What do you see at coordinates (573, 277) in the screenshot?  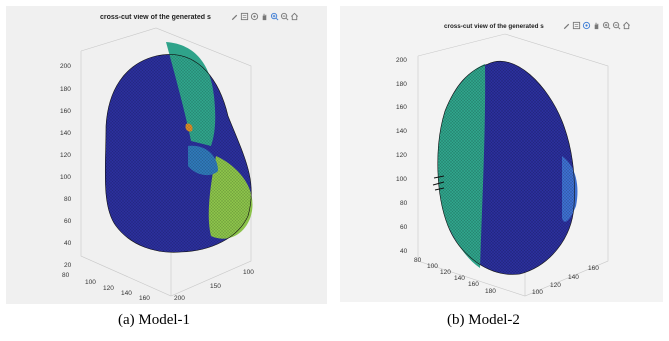 I see `x-tick: 140` at bounding box center [573, 277].